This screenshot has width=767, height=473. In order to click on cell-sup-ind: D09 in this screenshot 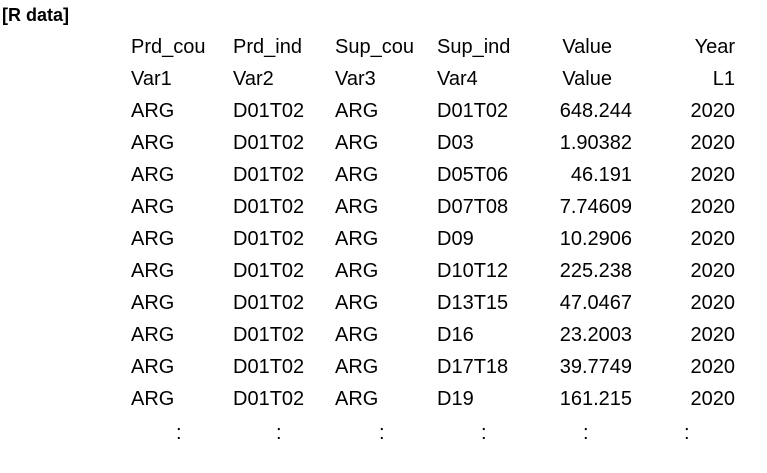, I will do `click(455, 239)`.